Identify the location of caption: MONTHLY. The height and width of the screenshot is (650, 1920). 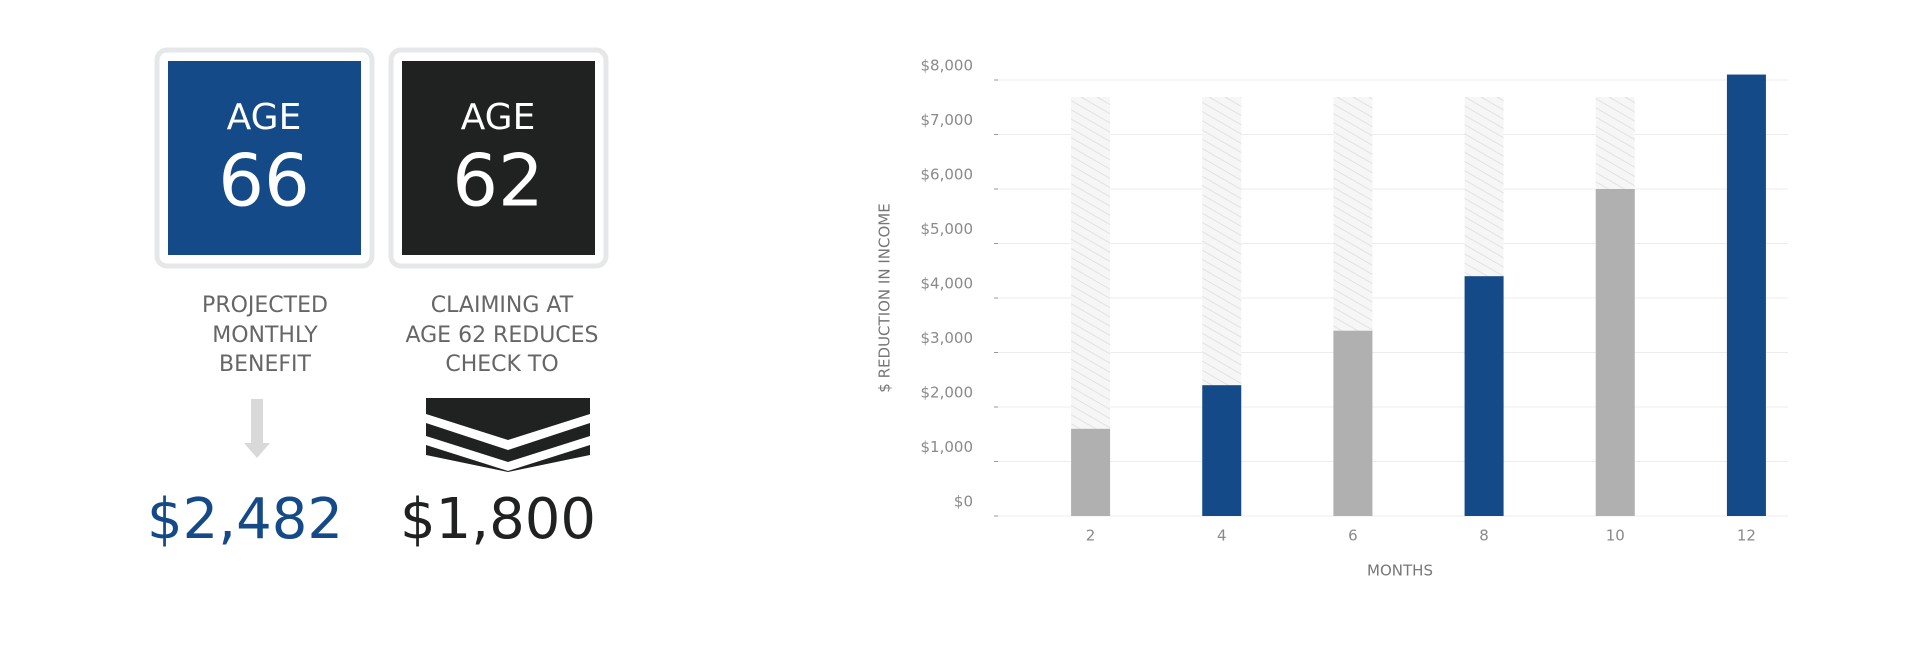
(265, 335).